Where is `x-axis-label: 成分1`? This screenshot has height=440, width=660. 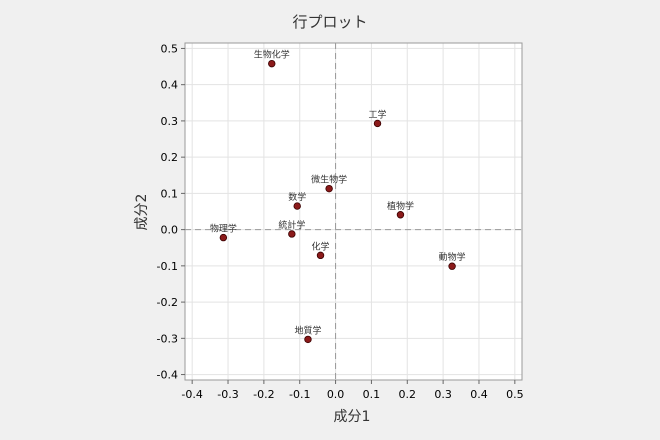 x-axis-label: 成分1 is located at coordinates (352, 417).